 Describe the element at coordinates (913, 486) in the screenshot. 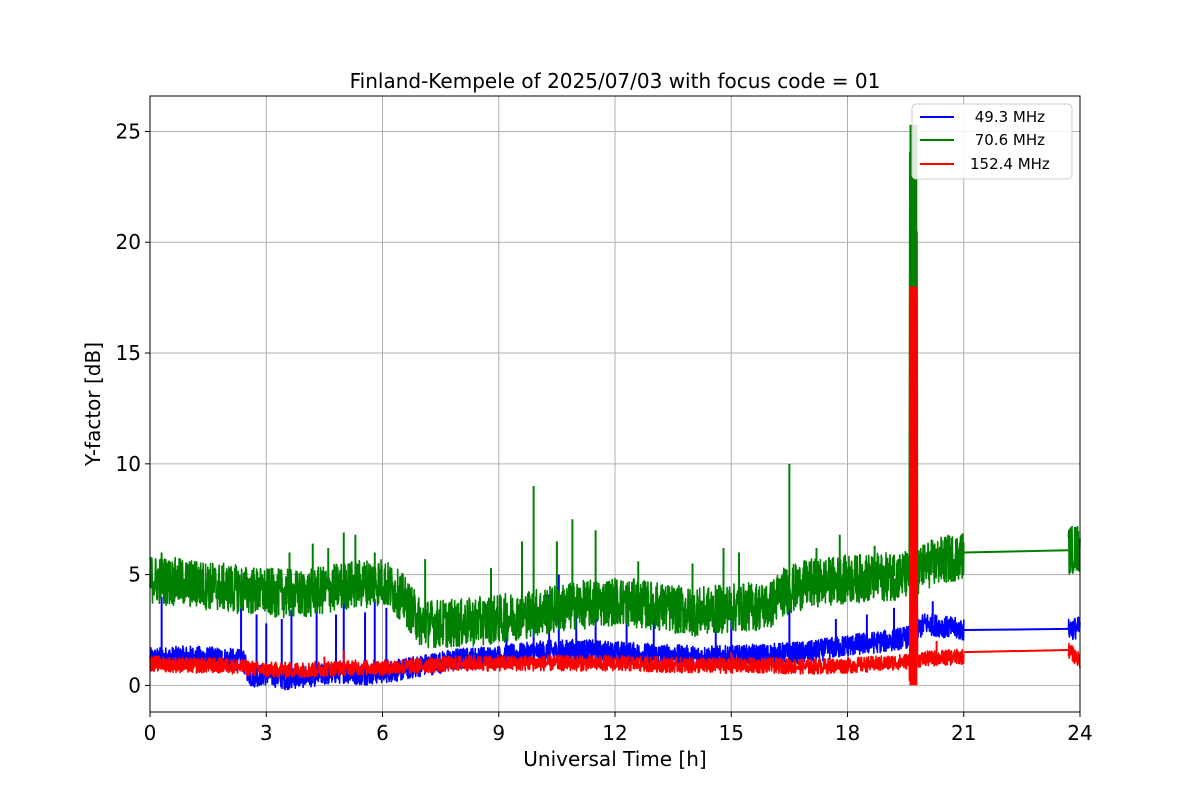

I see `series-burst-152mhz` at that location.